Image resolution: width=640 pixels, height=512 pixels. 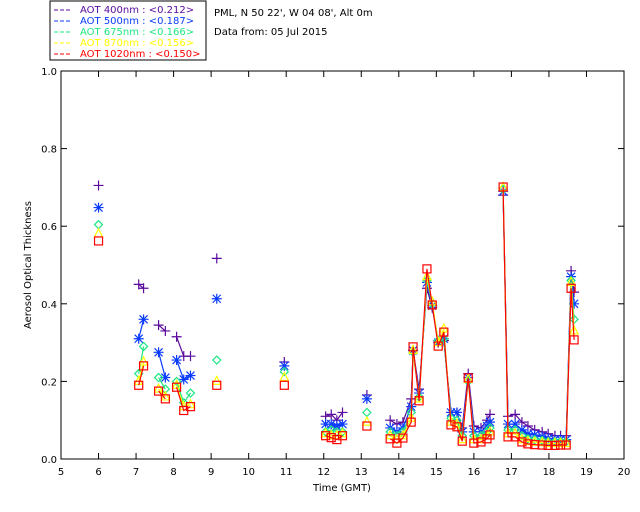 I want to click on legend-entry: AOT 400nm : <0.212>, so click(x=137, y=10).